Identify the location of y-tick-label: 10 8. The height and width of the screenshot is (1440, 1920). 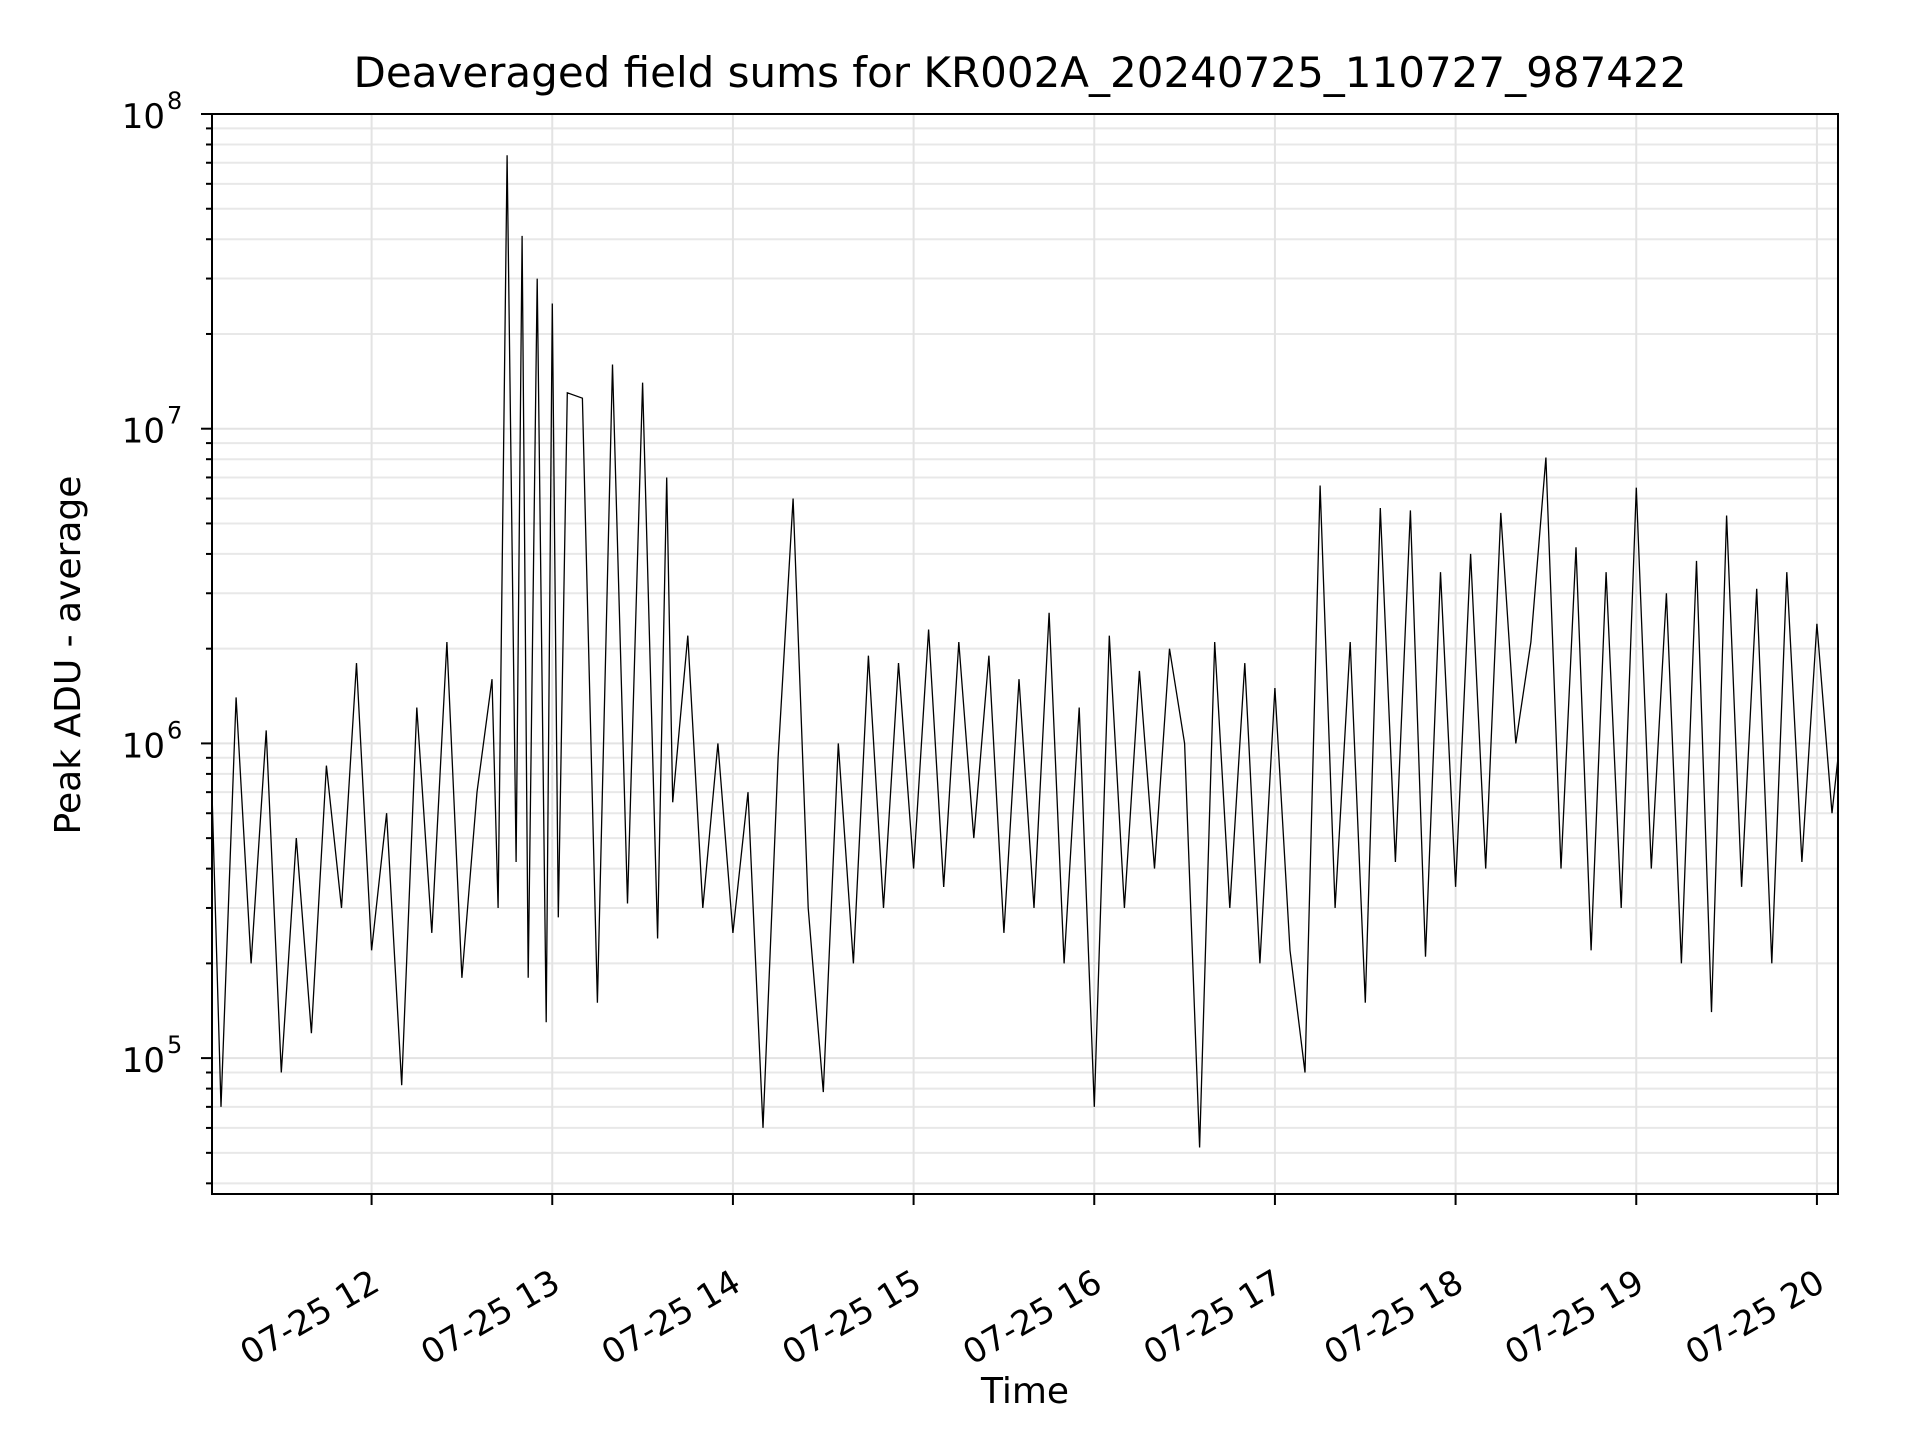
(152, 112).